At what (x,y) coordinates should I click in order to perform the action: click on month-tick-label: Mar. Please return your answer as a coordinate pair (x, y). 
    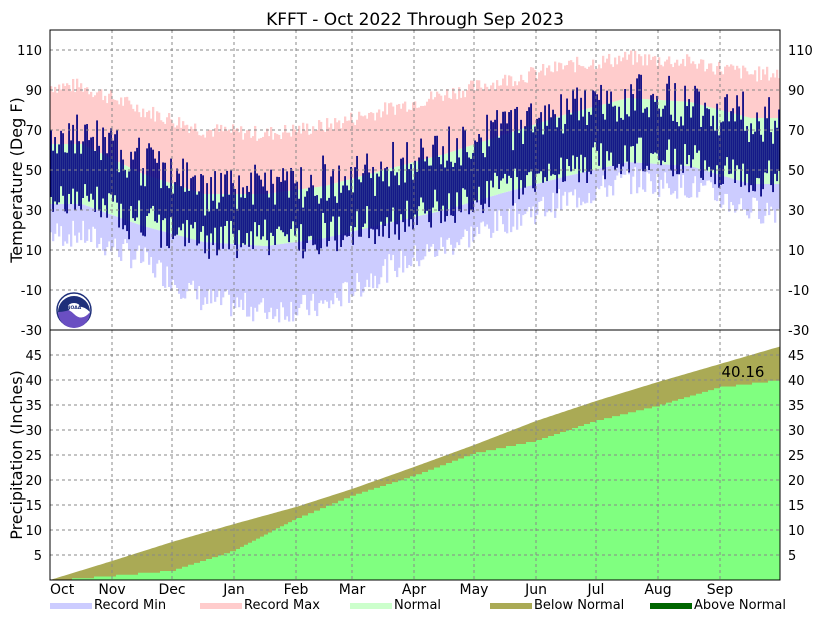
    Looking at the image, I should click on (352, 590).